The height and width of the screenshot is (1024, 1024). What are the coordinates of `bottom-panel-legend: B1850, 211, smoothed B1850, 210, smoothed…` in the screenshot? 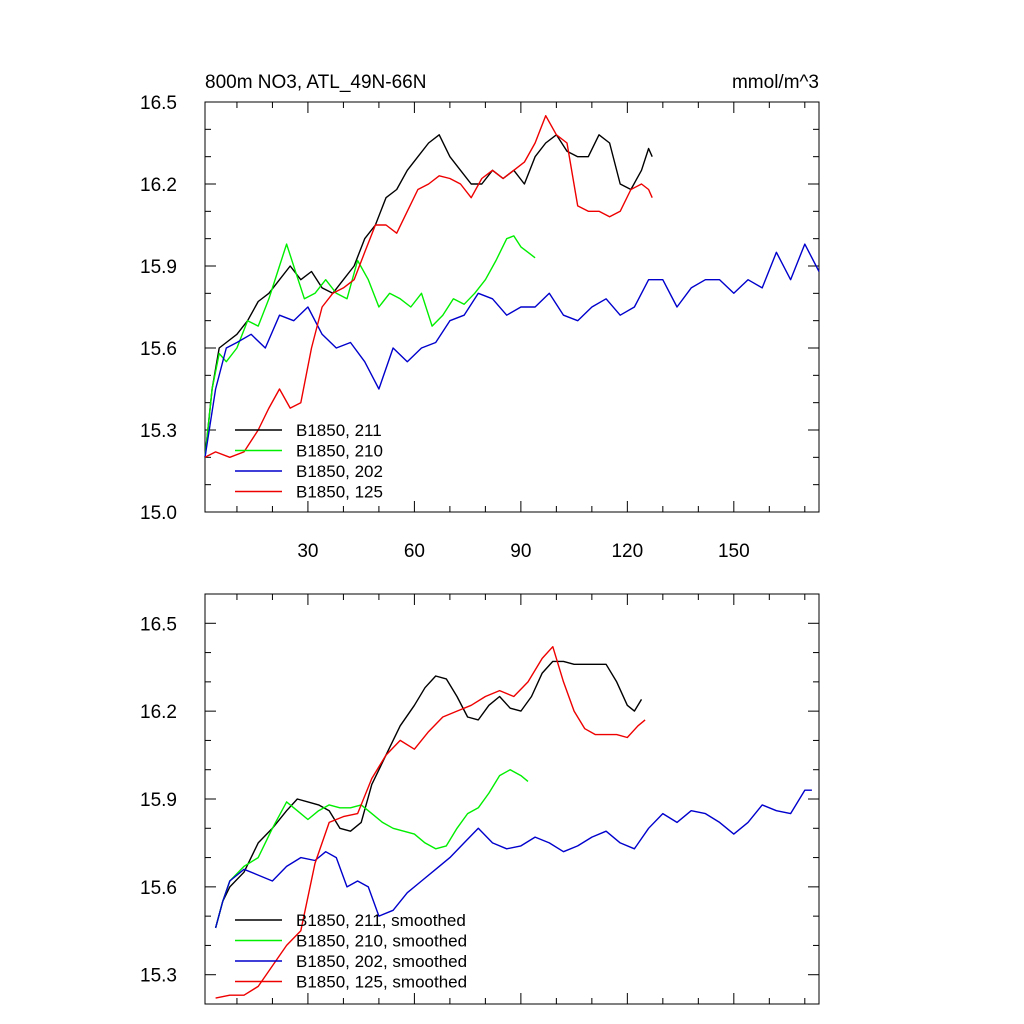 It's located at (351, 951).